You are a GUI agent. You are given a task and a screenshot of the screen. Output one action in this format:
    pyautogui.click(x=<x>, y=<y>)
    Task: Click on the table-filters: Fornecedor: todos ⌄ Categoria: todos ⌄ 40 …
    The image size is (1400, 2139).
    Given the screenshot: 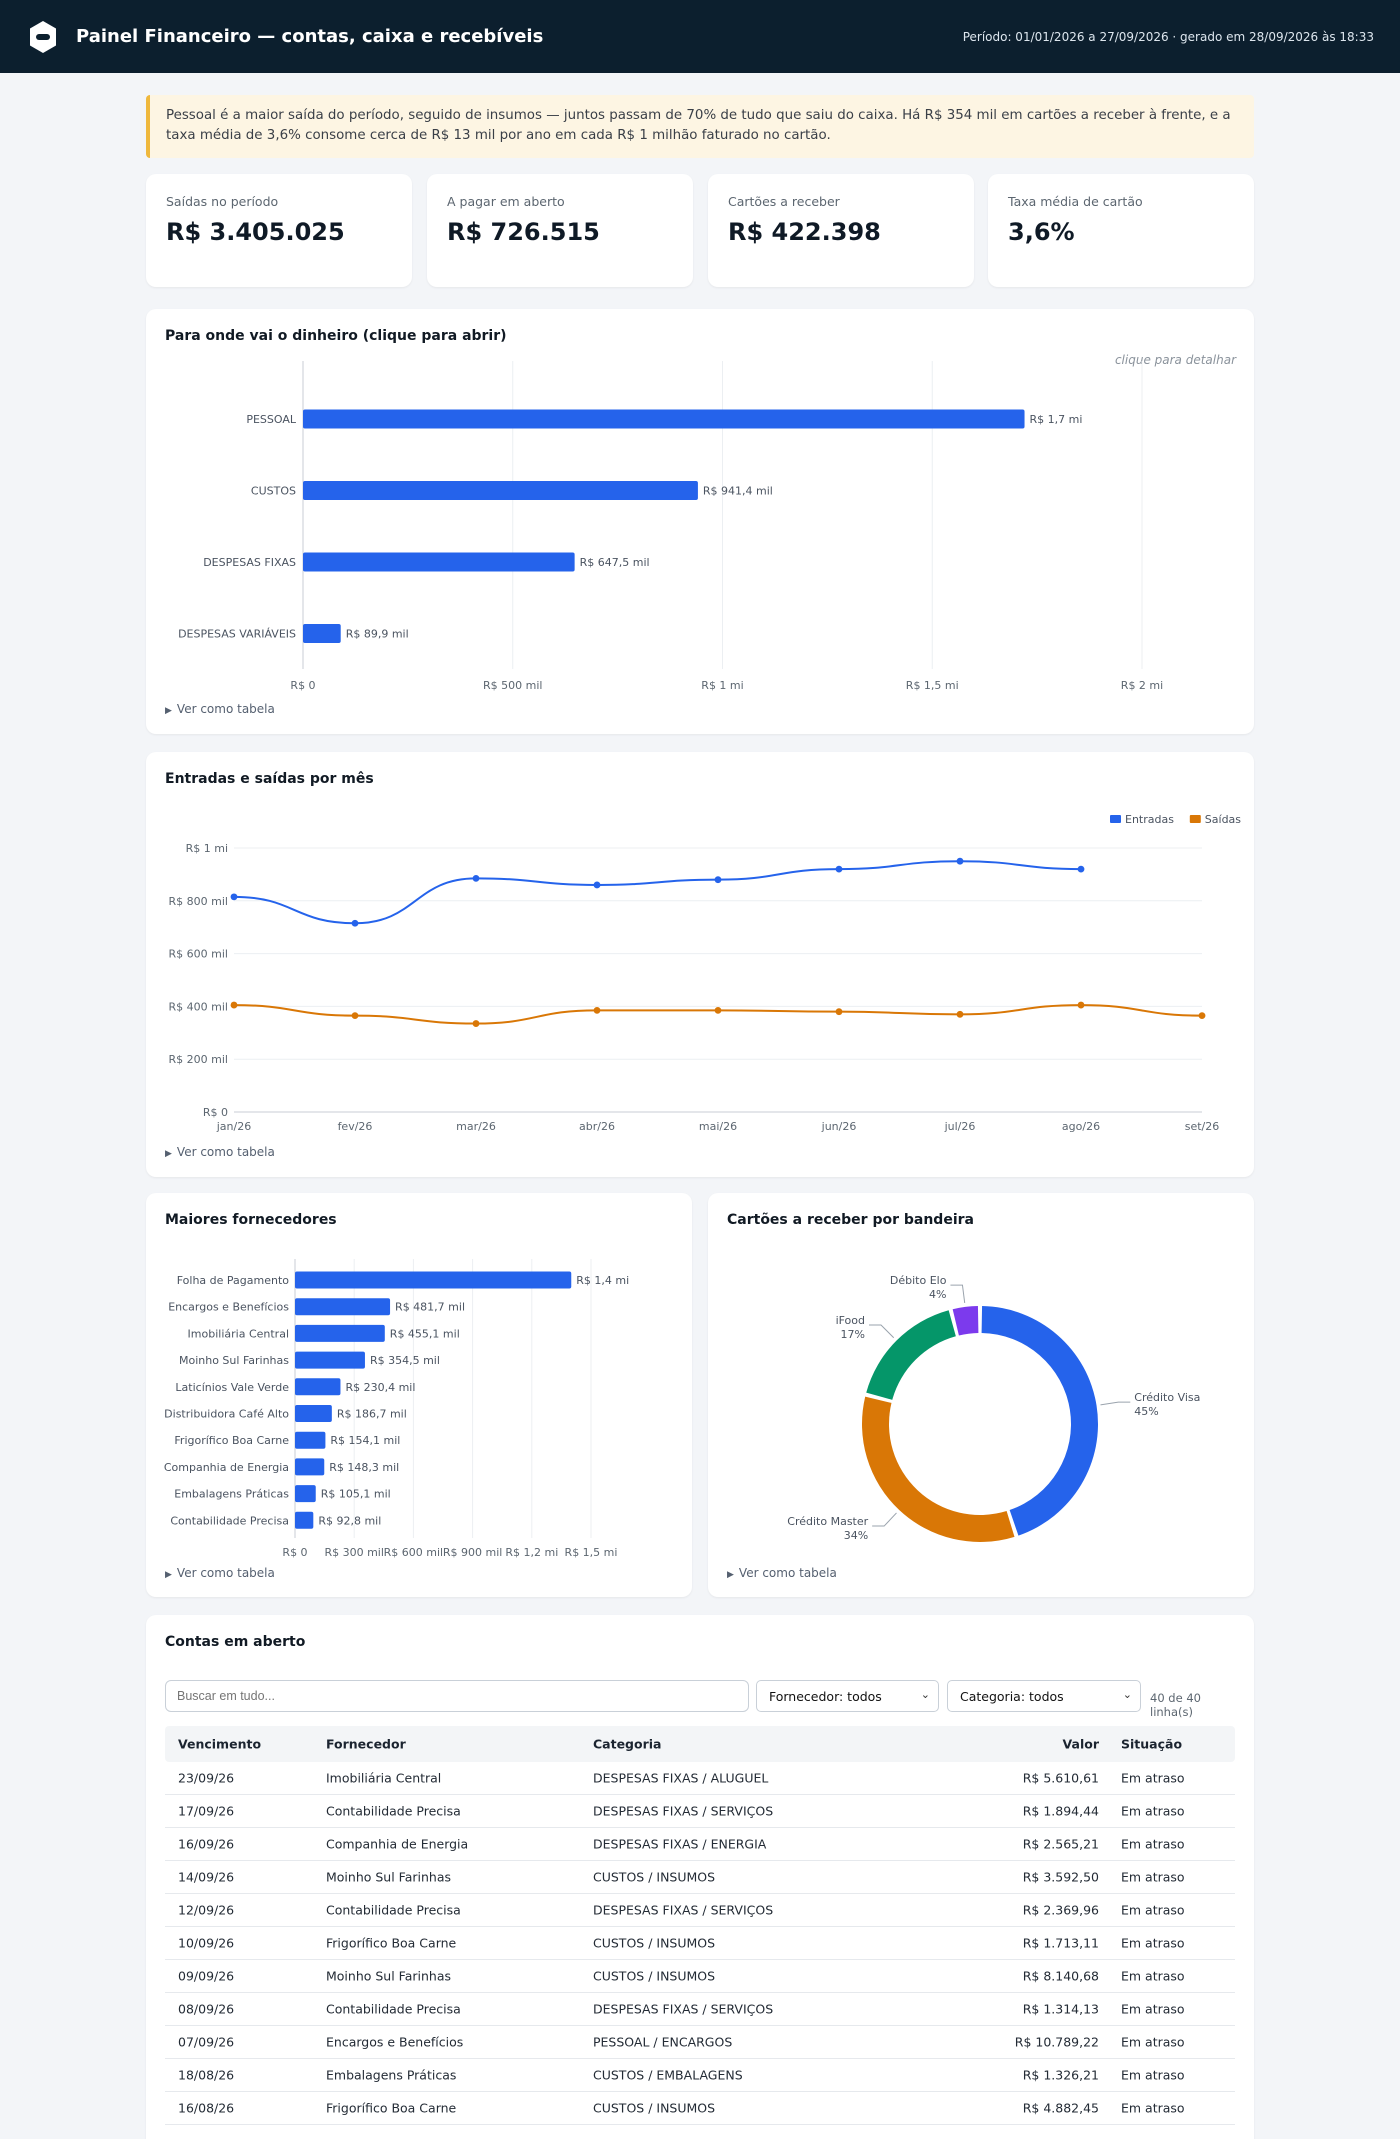 What is the action you would take?
    pyautogui.click(x=700, y=1699)
    